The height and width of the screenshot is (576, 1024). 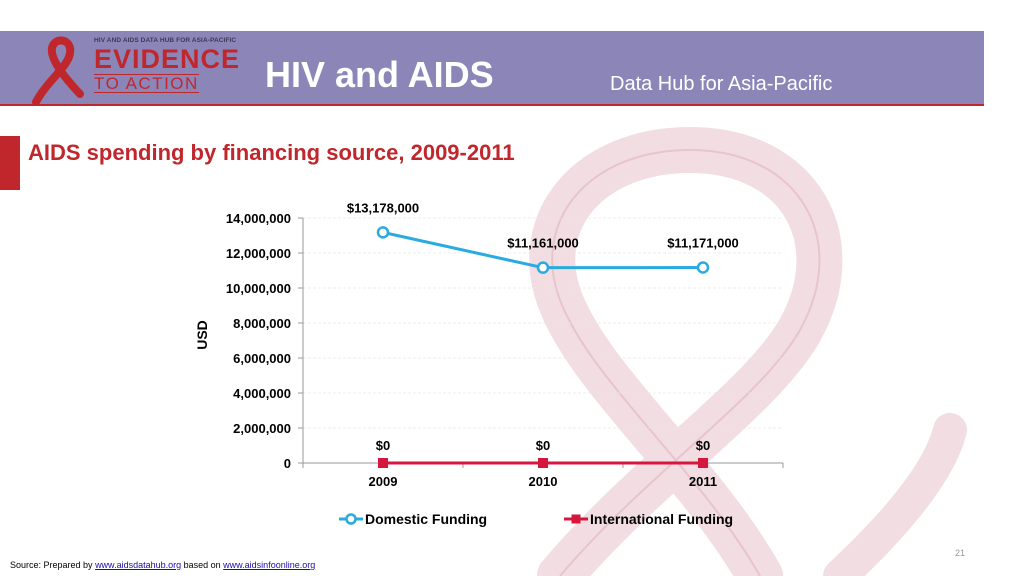 I want to click on y-tick-label: 10,000,000, so click(x=258, y=288).